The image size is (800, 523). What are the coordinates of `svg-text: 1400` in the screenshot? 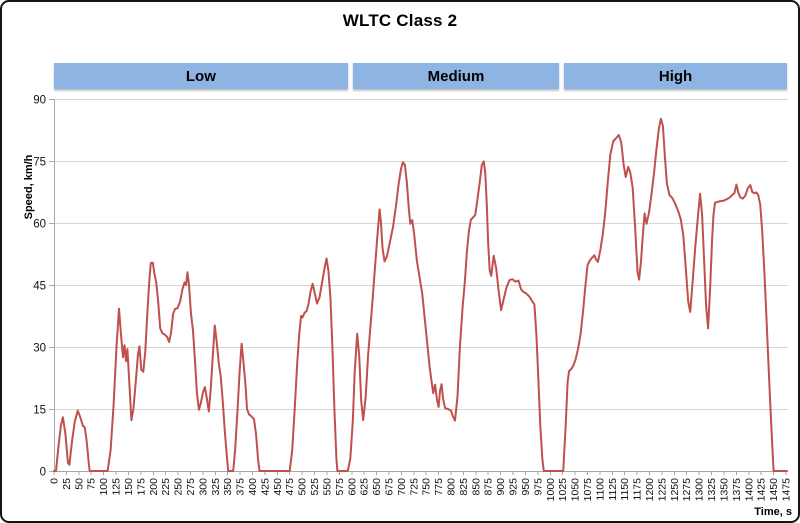 It's located at (749, 490).